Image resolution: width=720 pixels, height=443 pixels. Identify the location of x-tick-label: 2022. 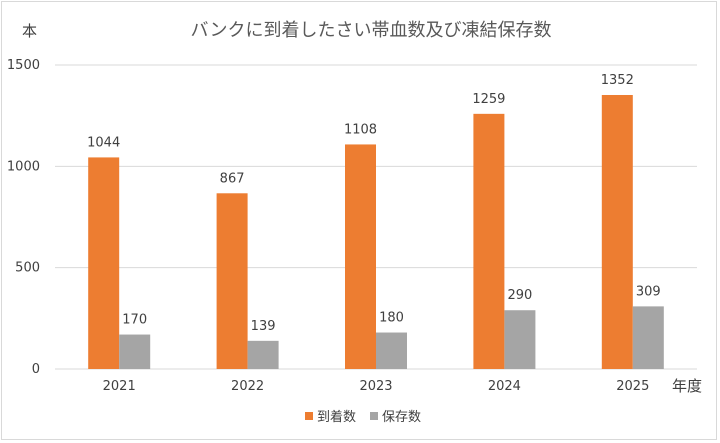
(247, 386).